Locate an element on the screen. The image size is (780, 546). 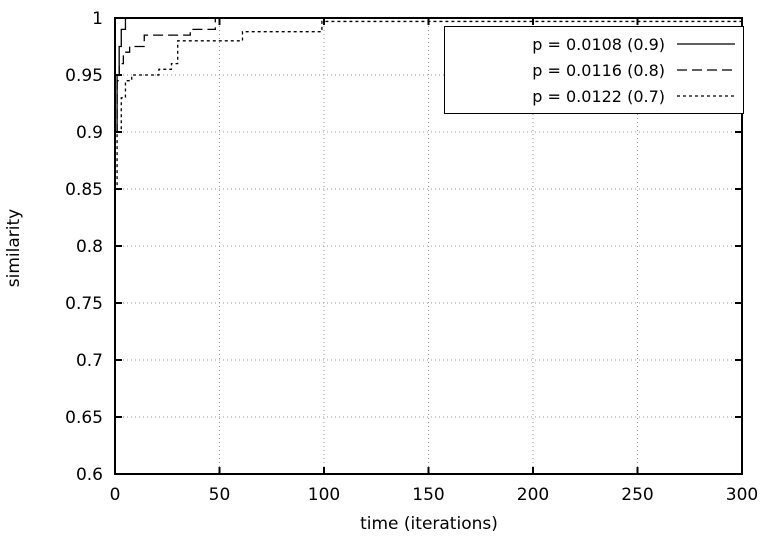
svg-text: 0.7 is located at coordinates (89, 361).